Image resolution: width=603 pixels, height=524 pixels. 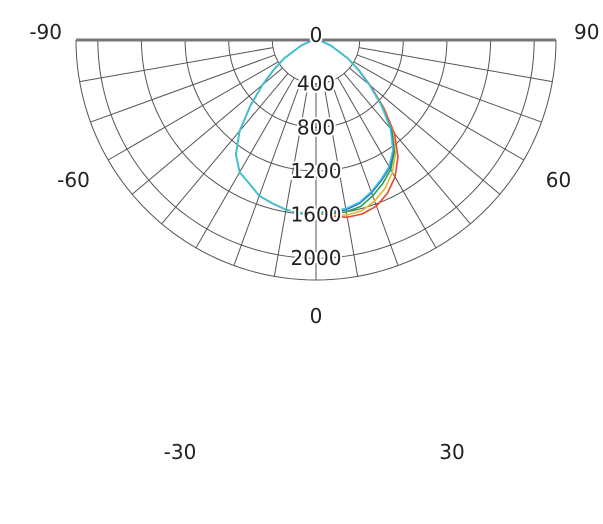 What do you see at coordinates (180, 452) in the screenshot?
I see `angle-tick-label--30: -30` at bounding box center [180, 452].